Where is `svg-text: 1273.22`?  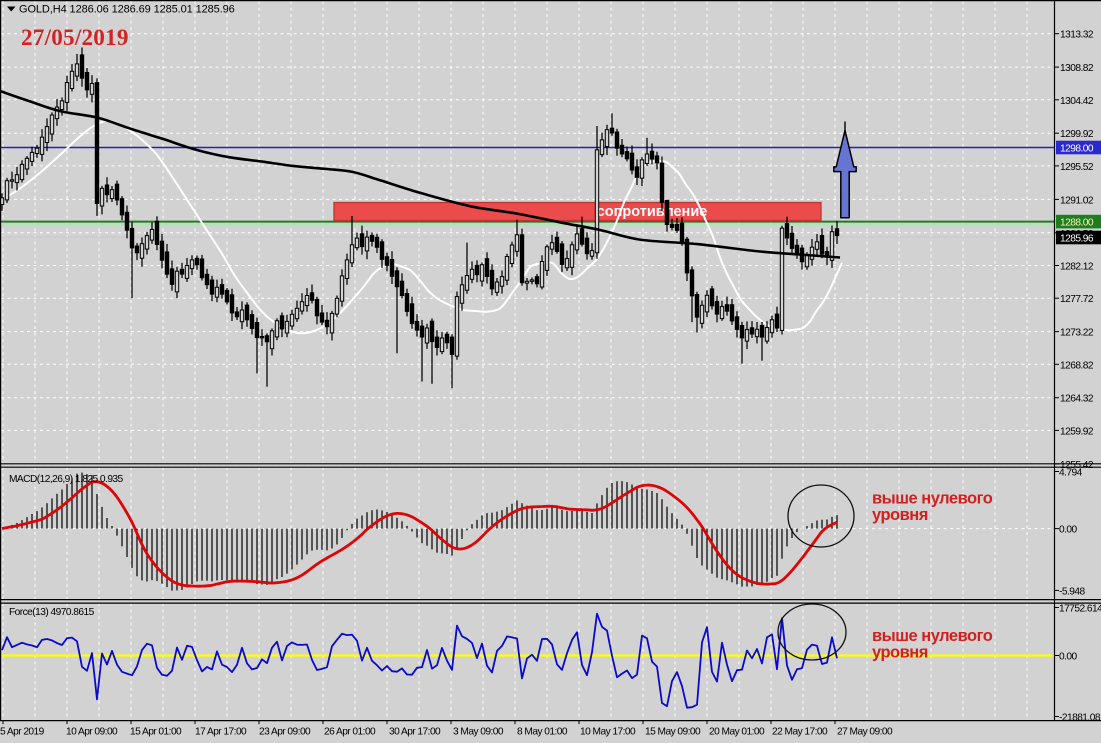
svg-text: 1273.22 is located at coordinates (1077, 333).